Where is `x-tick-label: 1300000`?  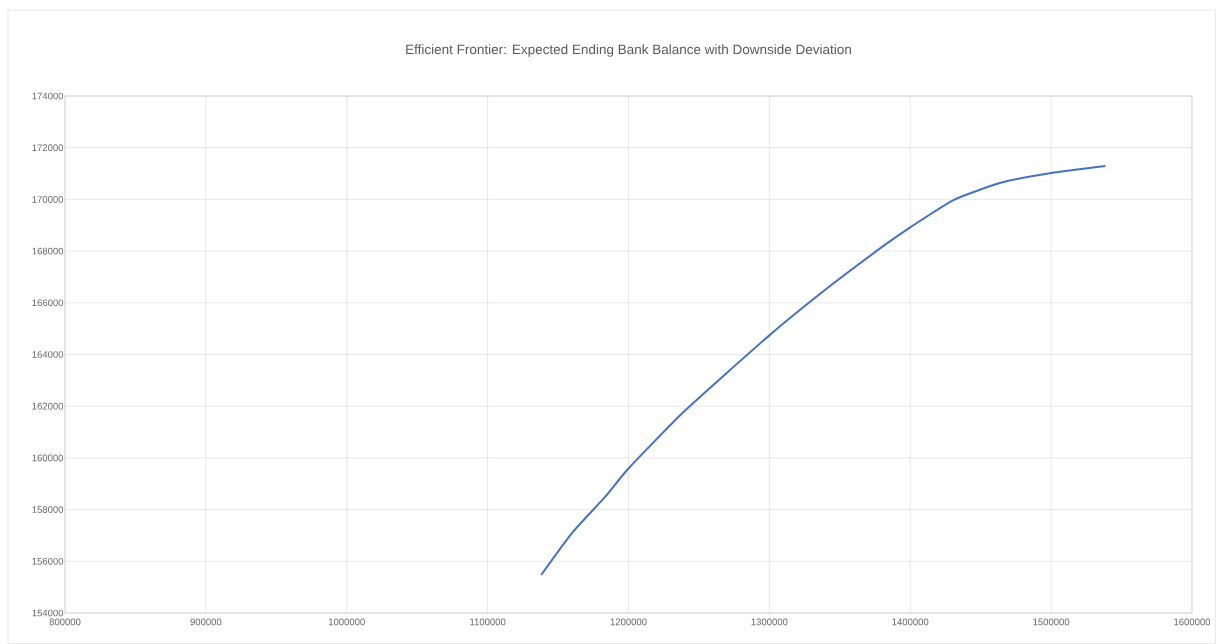
x-tick-label: 1300000 is located at coordinates (769, 622).